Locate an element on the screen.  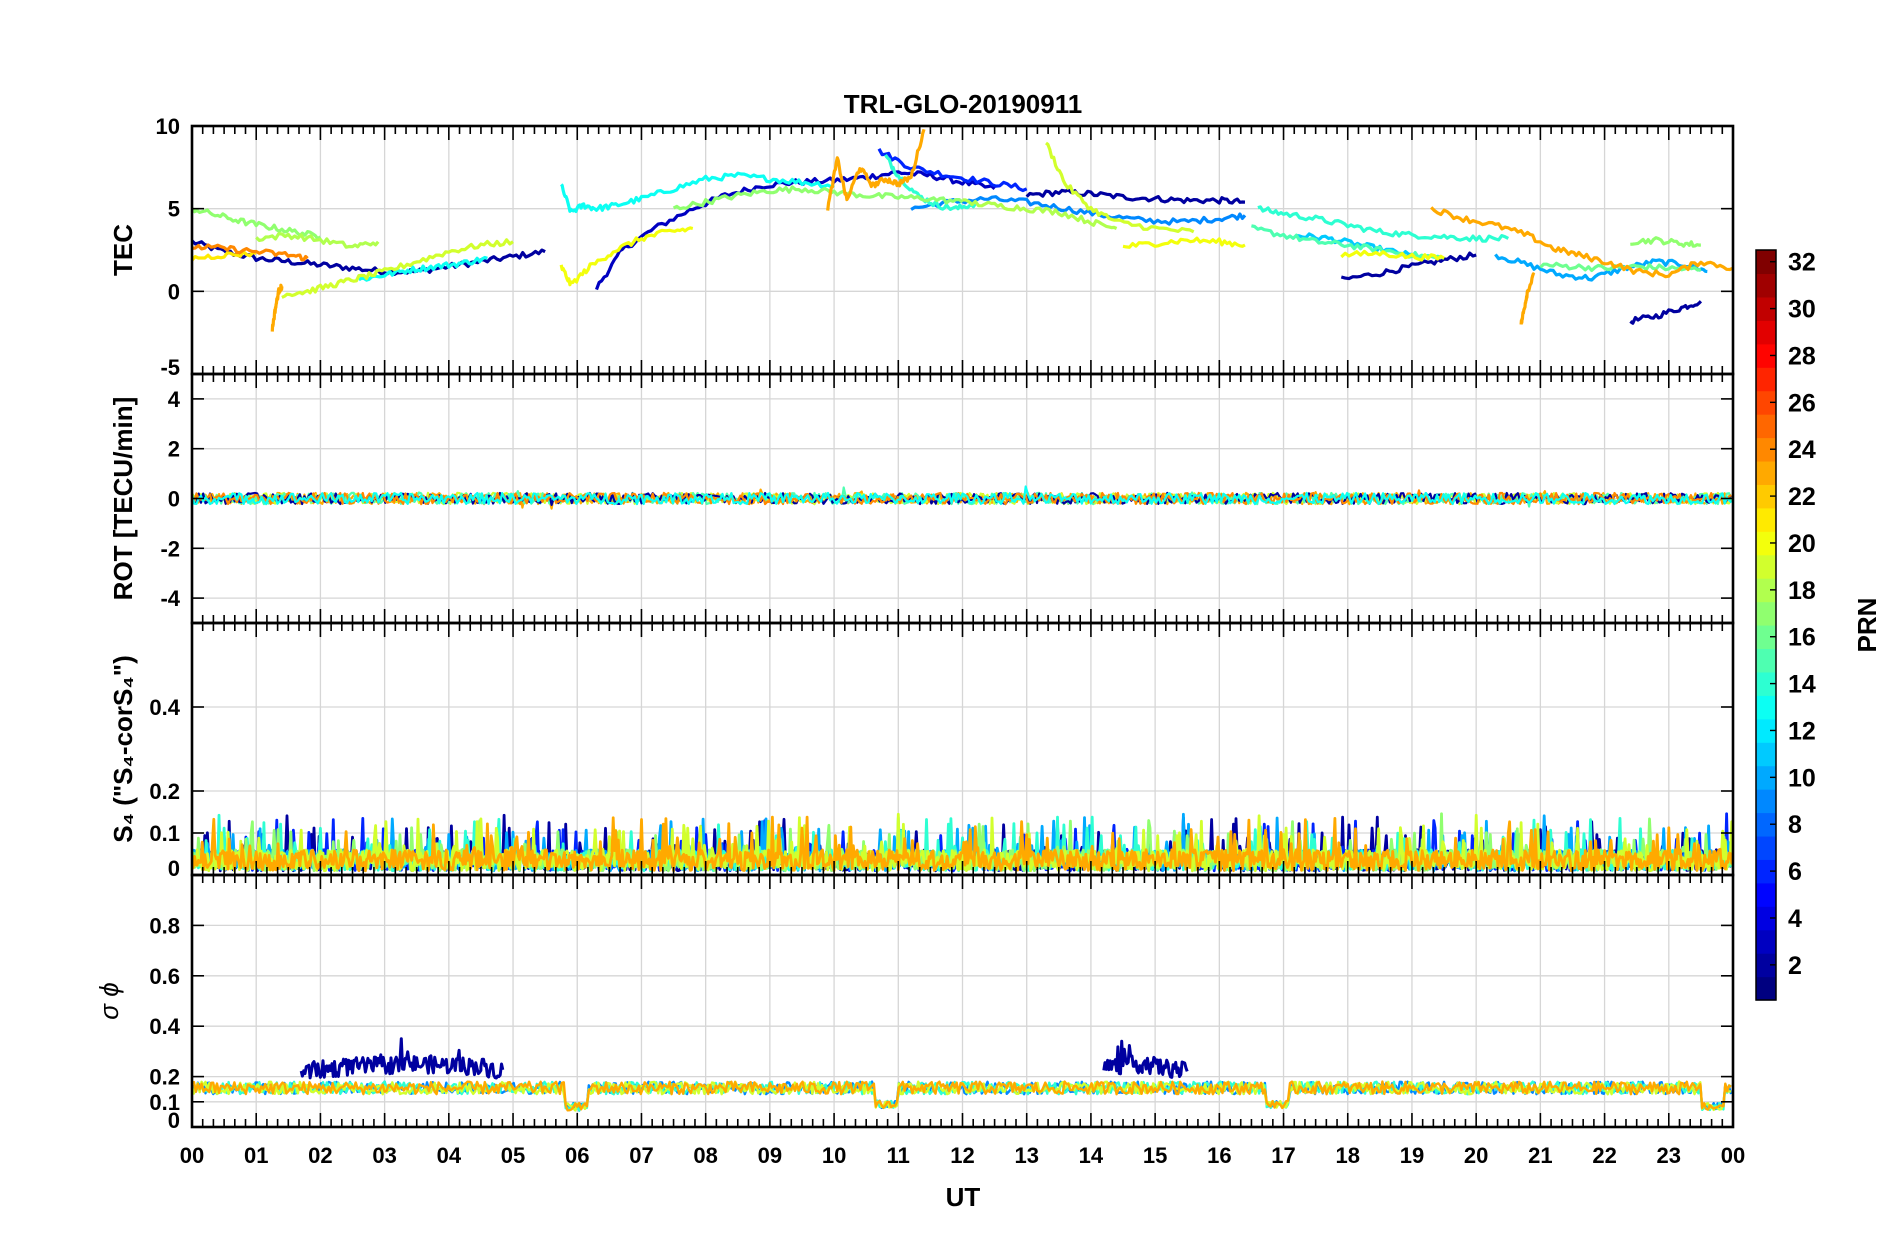
colorbar-tick-label: 22 is located at coordinates (1802, 497).